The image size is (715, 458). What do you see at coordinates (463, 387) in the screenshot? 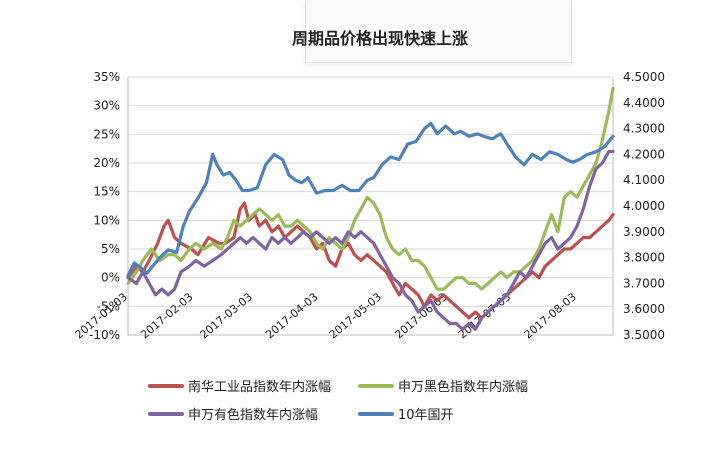
I see `legend-label: 申万黑色指数年内涨幅` at bounding box center [463, 387].